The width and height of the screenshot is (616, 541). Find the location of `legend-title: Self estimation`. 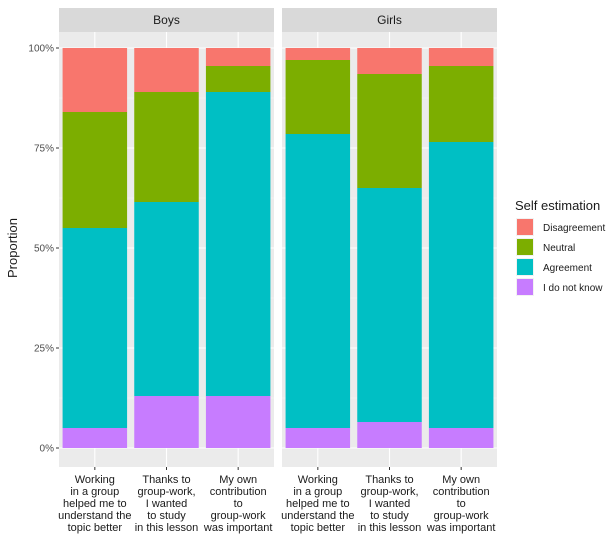

legend-title: Self estimation is located at coordinates (557, 205).